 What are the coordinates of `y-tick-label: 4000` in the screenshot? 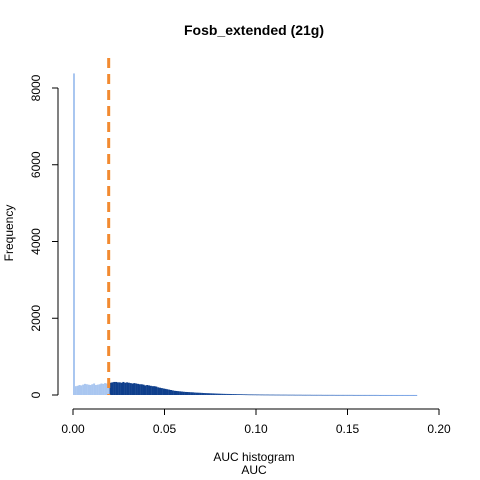 It's located at (36, 241).